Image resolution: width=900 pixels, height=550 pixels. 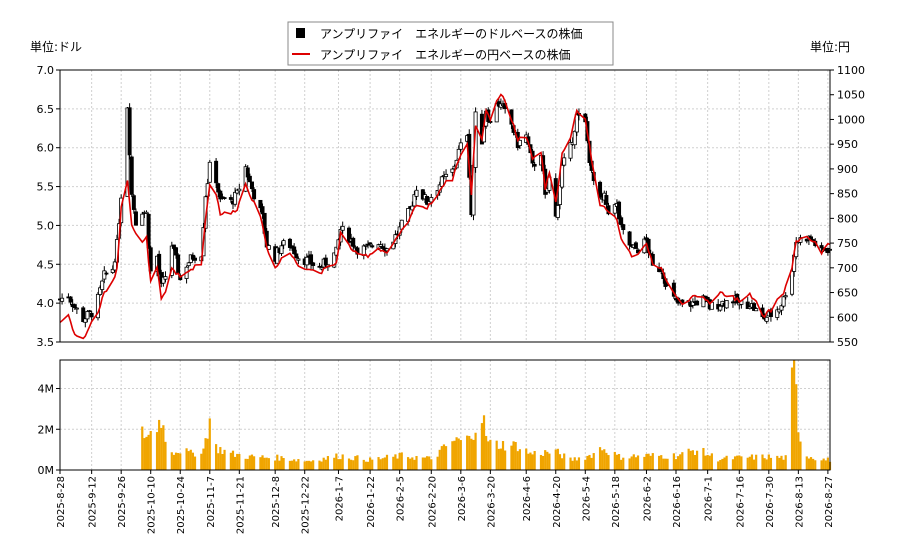 What do you see at coordinates (770, 502) in the screenshot?
I see `x-tick-label: 2026-7-30` at bounding box center [770, 502].